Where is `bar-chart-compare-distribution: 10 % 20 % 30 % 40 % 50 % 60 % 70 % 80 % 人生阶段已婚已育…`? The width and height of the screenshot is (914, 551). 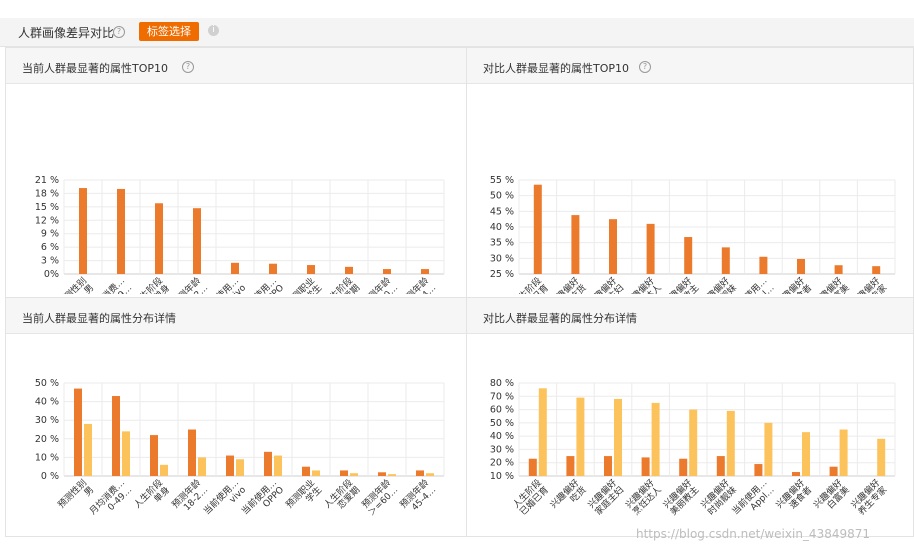 bar-chart-compare-distribution: 10 % 20 % 30 % 40 % 50 % 60 % 70 % 80 % 人生阶段已婚已育… is located at coordinates (693, 451).